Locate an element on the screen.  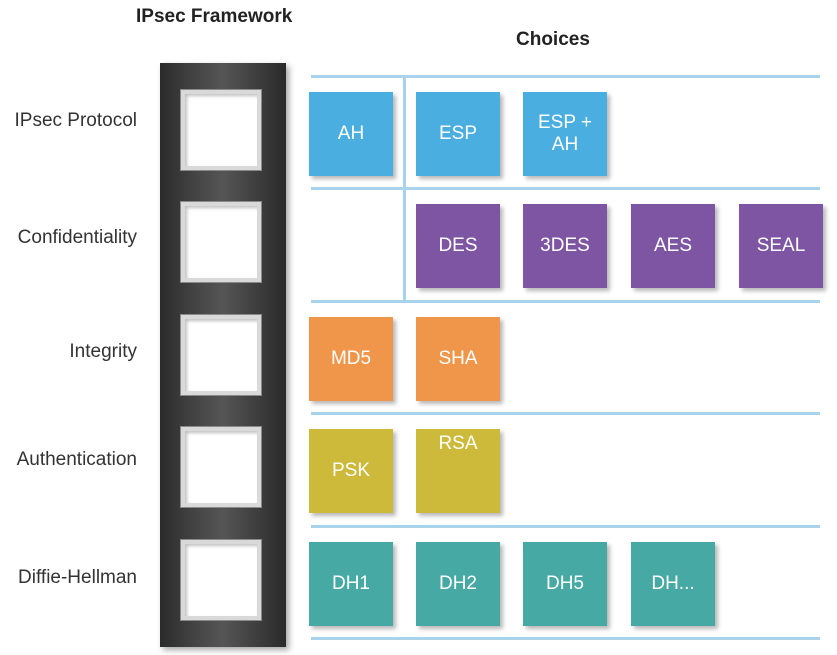
framework-title: IPsec Framework is located at coordinates (214, 16).